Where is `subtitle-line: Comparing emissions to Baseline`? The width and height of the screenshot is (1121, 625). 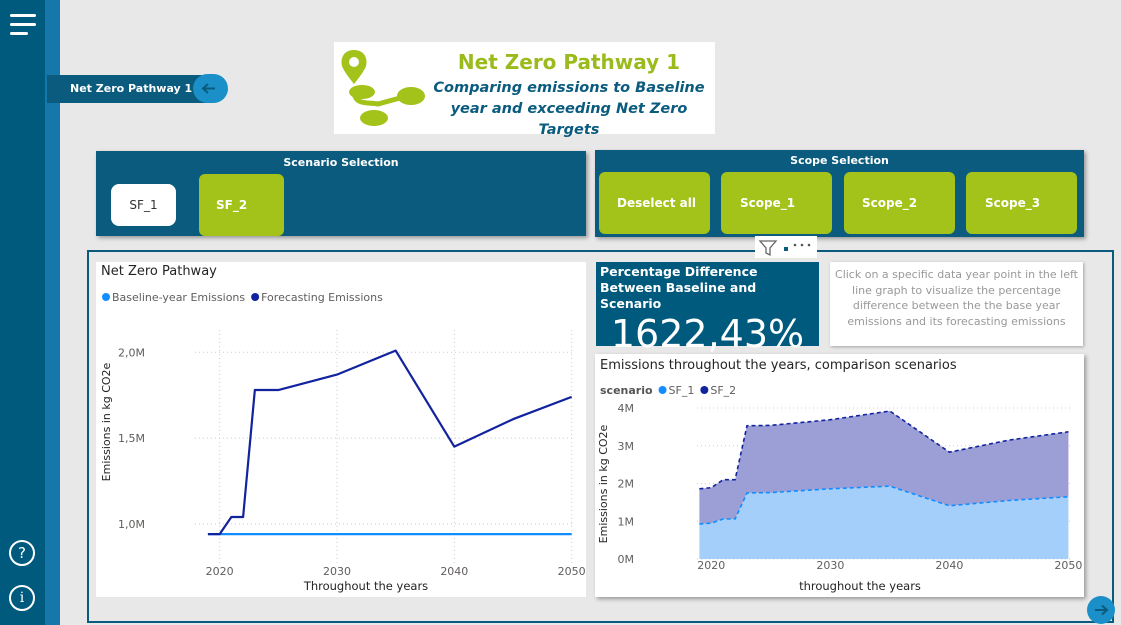
subtitle-line: Comparing emissions to Baseline is located at coordinates (569, 88).